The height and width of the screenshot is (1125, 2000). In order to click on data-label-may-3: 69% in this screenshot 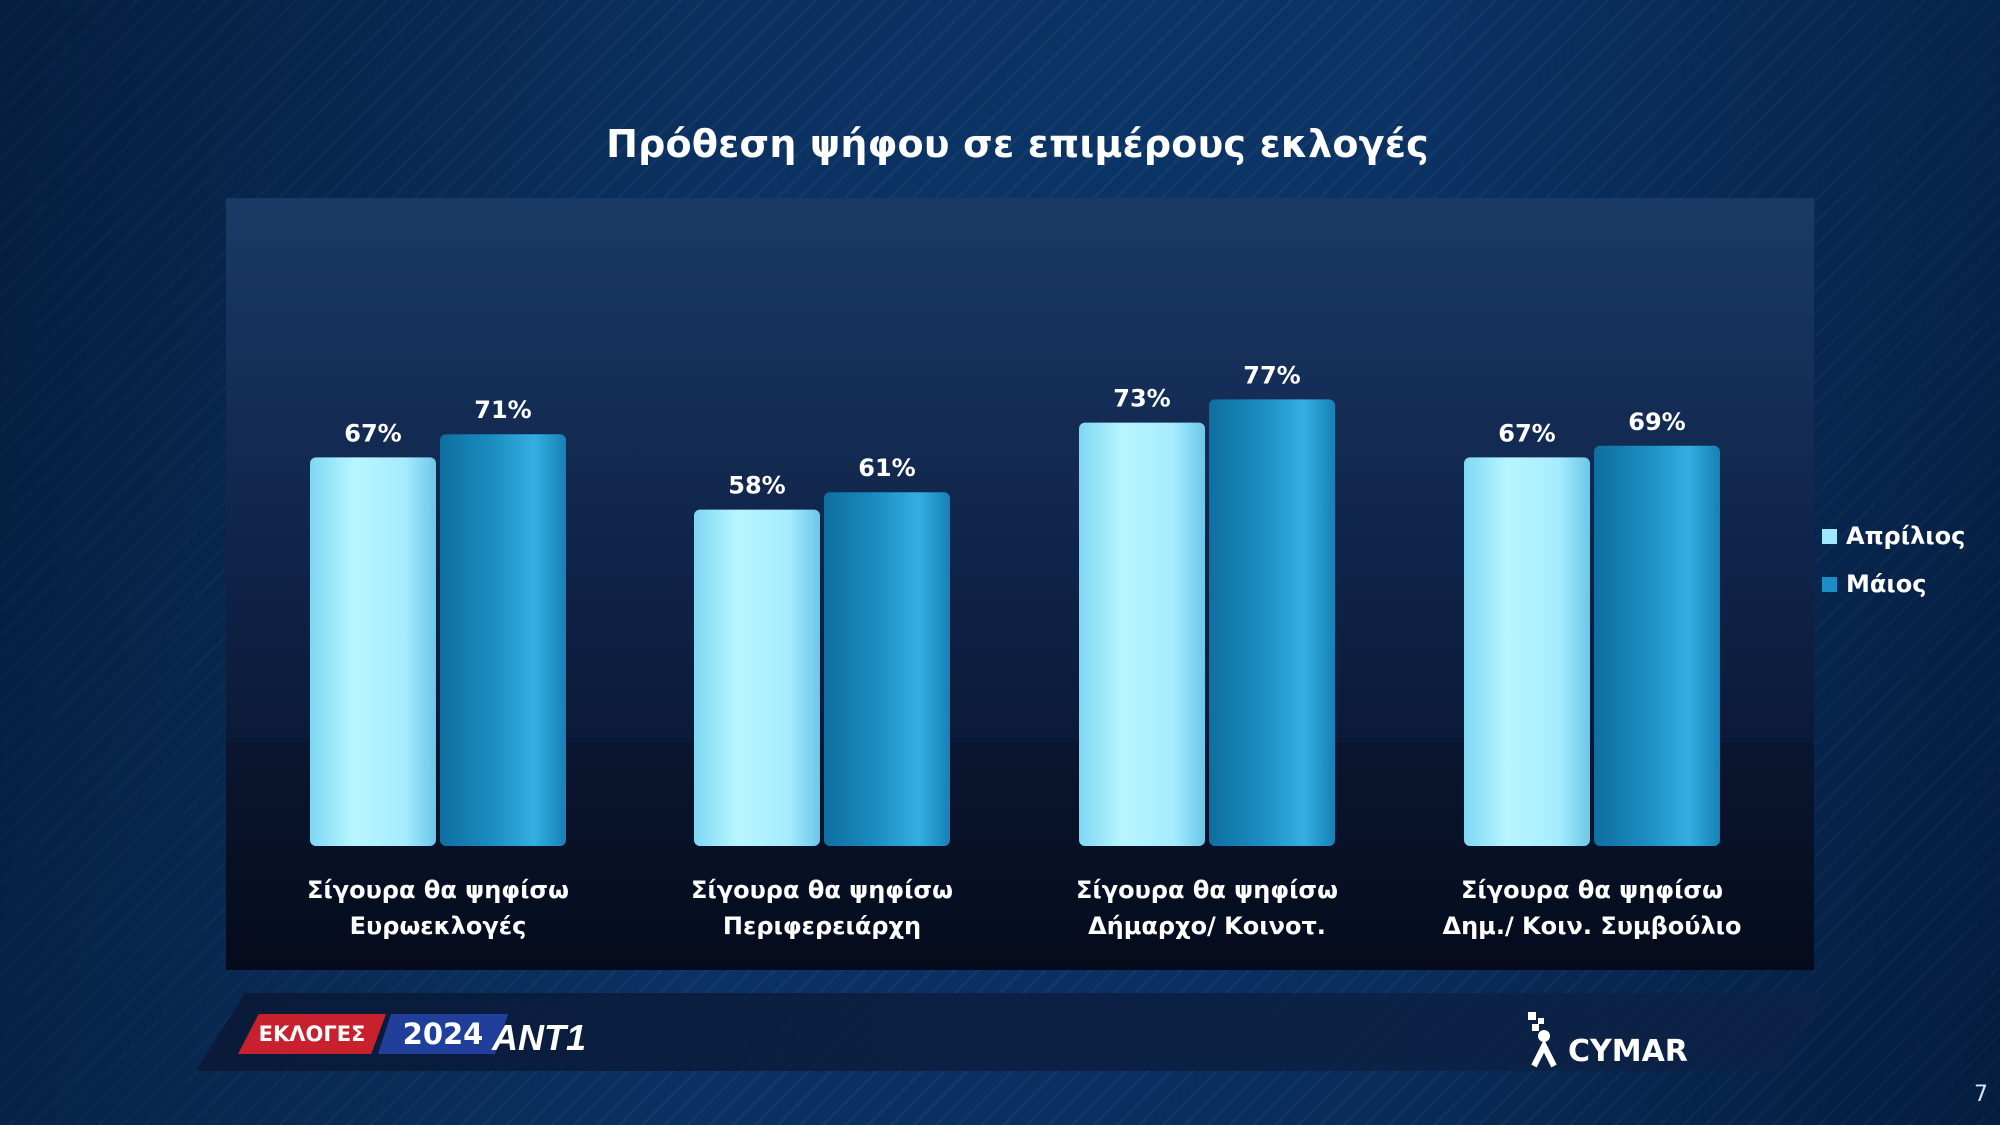, I will do `click(1656, 422)`.